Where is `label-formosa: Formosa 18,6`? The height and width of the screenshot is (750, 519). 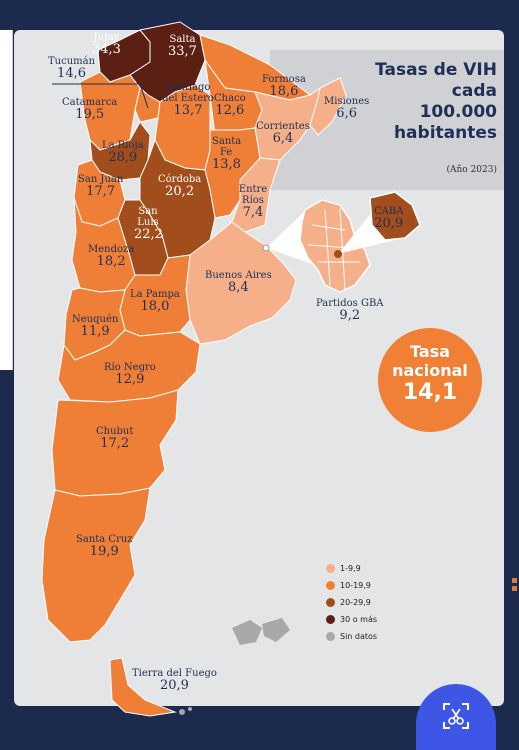
label-formosa: Formosa 18,6 is located at coordinates (284, 86).